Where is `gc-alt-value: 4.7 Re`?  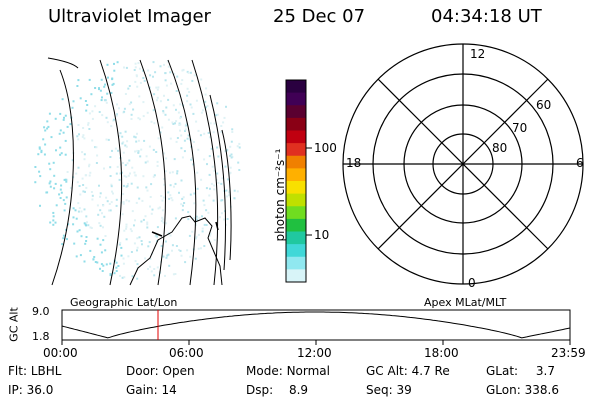
gc-alt-value: 4.7 Re is located at coordinates (430, 371).